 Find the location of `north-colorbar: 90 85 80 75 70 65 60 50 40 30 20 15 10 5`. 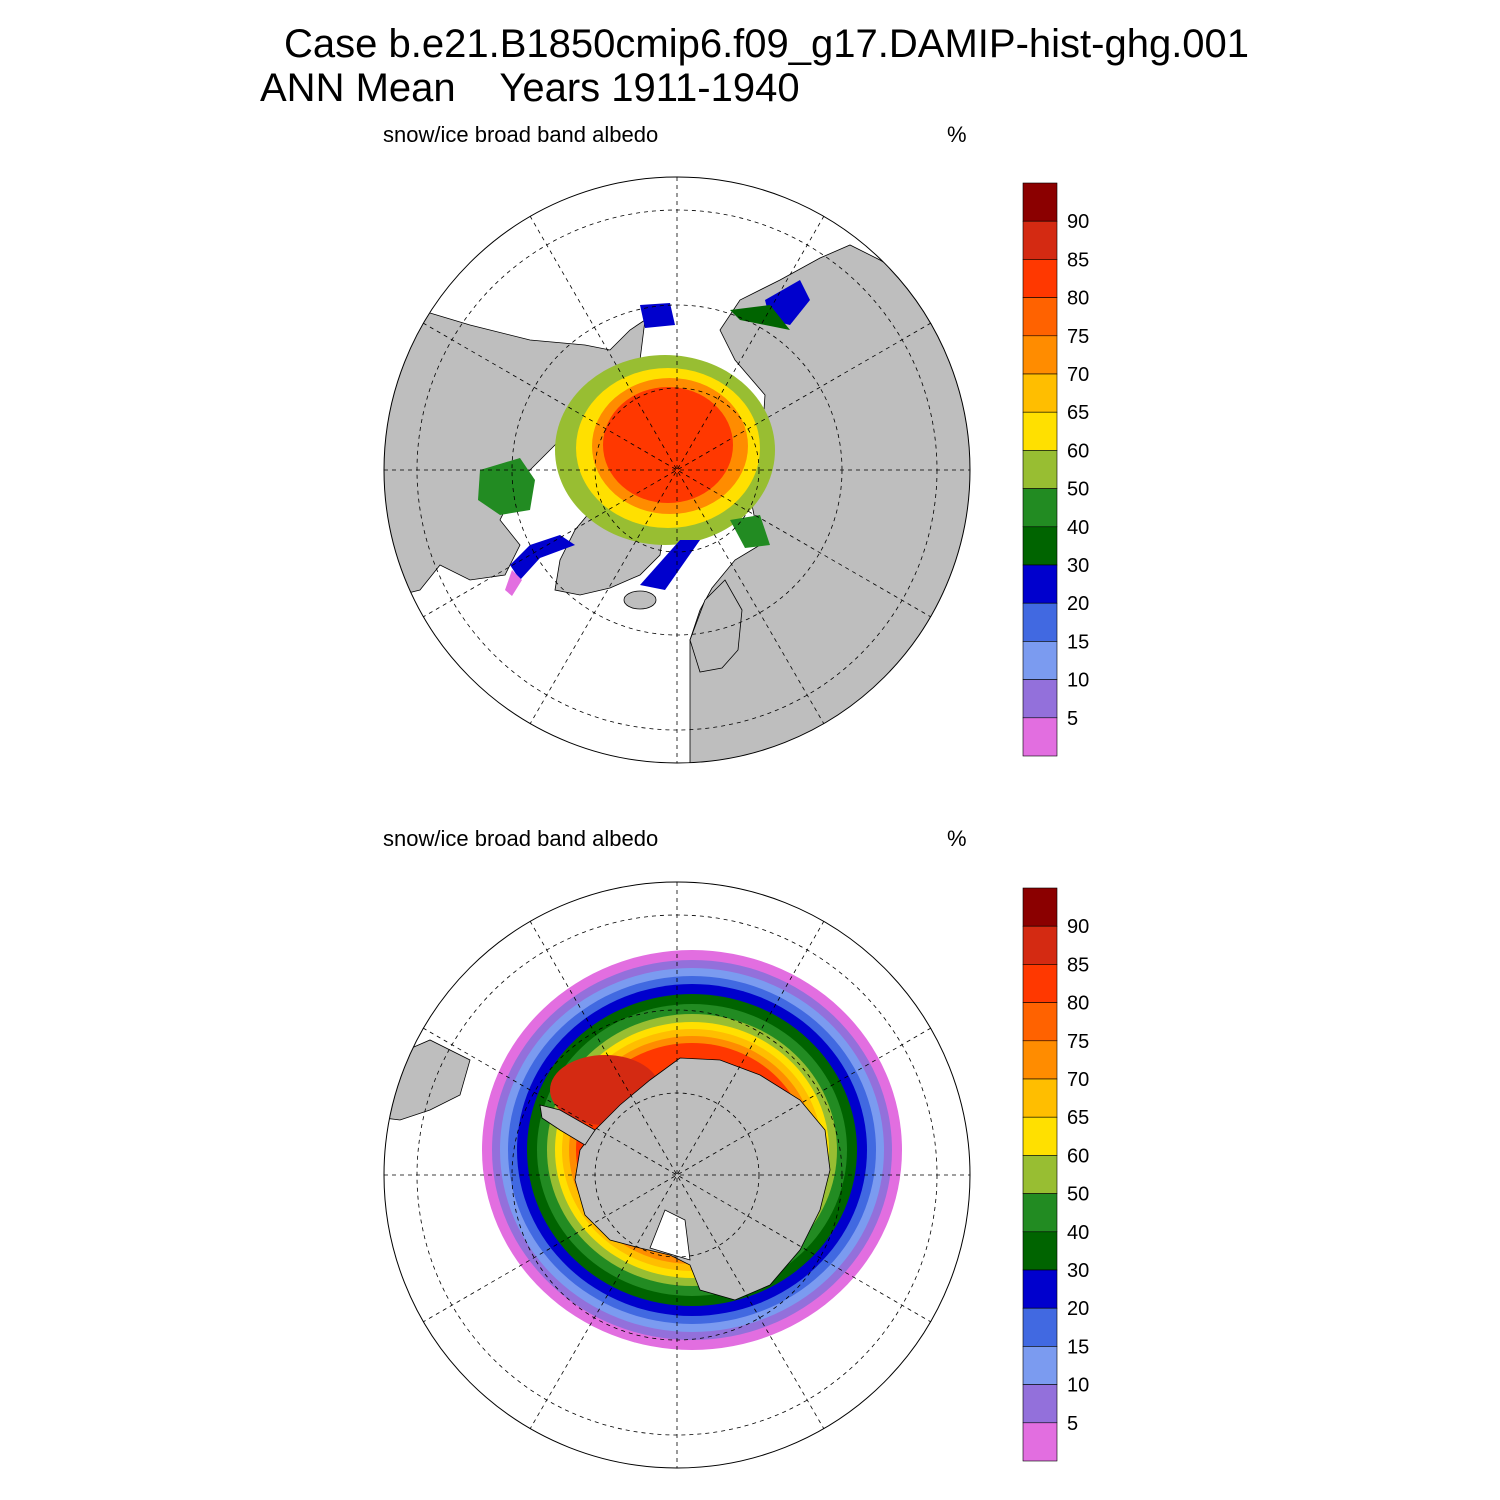

north-colorbar: 90 85 80 75 70 65 60 50 40 30 20 15 10 5 is located at coordinates (1055, 469).